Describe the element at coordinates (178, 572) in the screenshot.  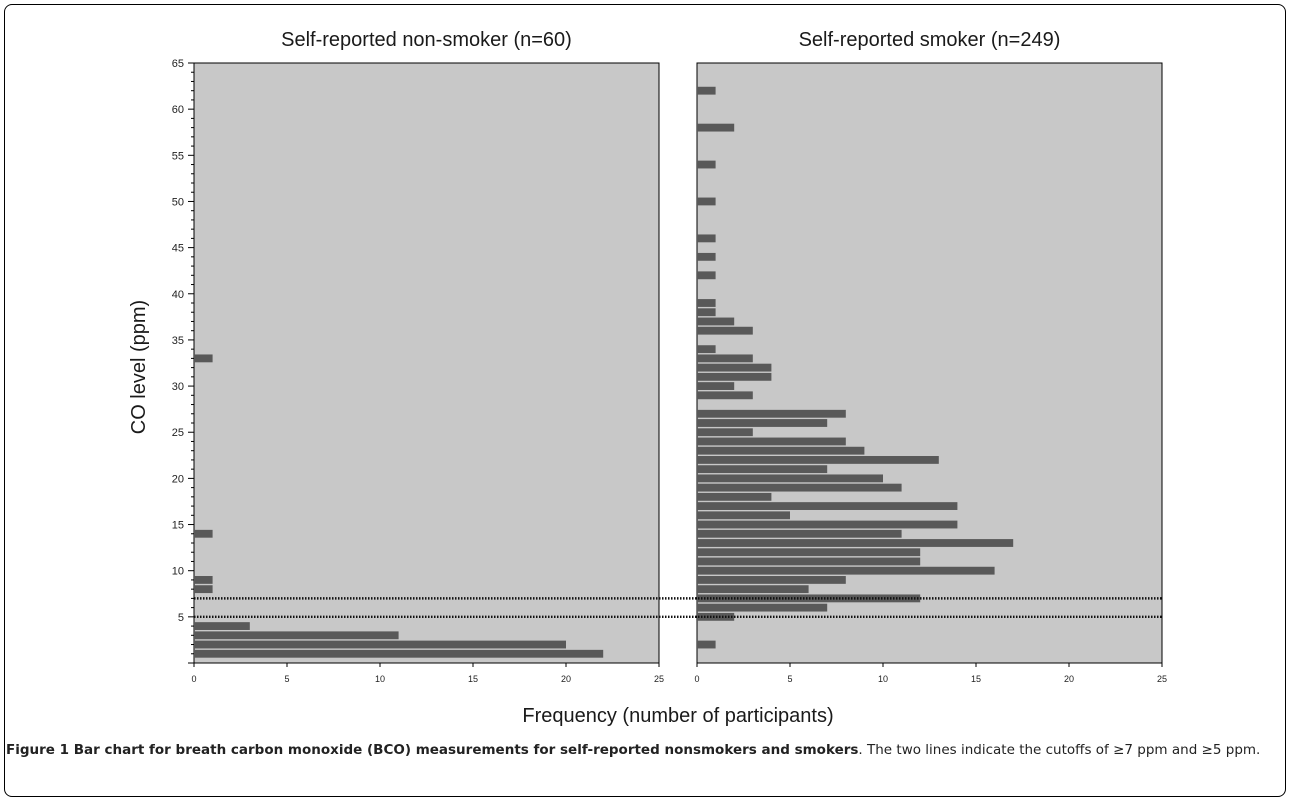
I see `y-tick-label: 10` at that location.